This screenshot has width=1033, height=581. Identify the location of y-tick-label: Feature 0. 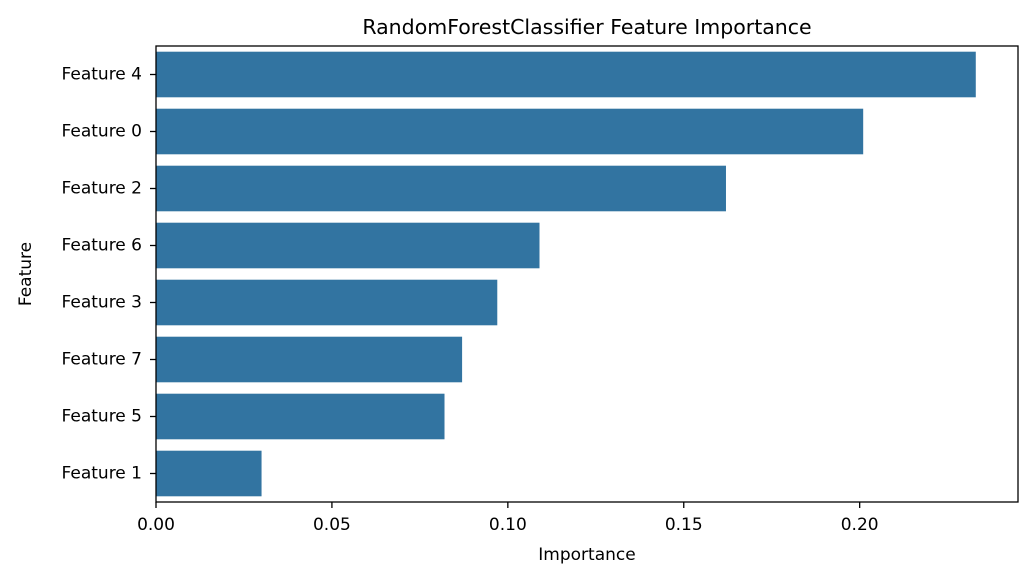
(102, 132).